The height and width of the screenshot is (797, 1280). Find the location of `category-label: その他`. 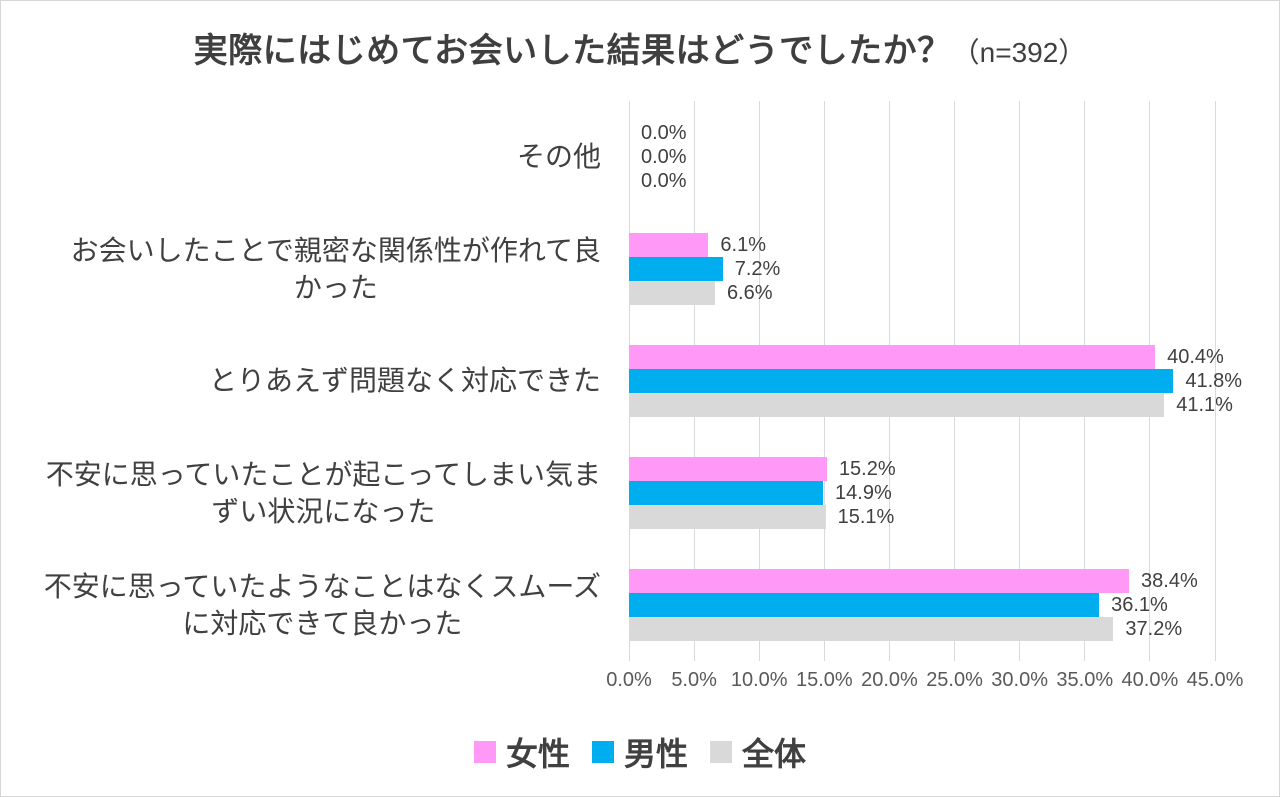

category-label: その他 is located at coordinates (558, 157).